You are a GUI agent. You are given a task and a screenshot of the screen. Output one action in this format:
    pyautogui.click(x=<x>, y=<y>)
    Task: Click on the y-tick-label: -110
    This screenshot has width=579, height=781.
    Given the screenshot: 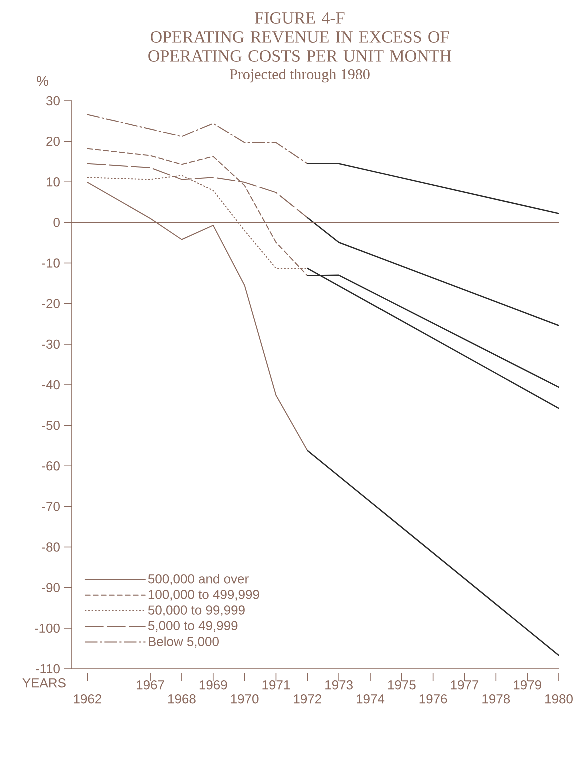 What is the action you would take?
    pyautogui.click(x=48, y=669)
    